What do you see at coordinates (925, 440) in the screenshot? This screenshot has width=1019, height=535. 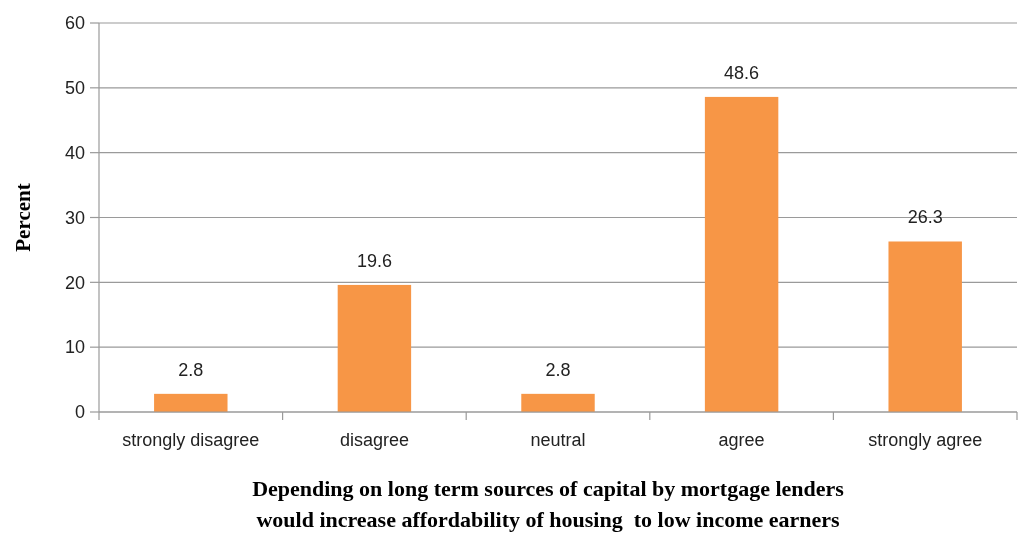 I see `x-tick-label: strongly agree` at bounding box center [925, 440].